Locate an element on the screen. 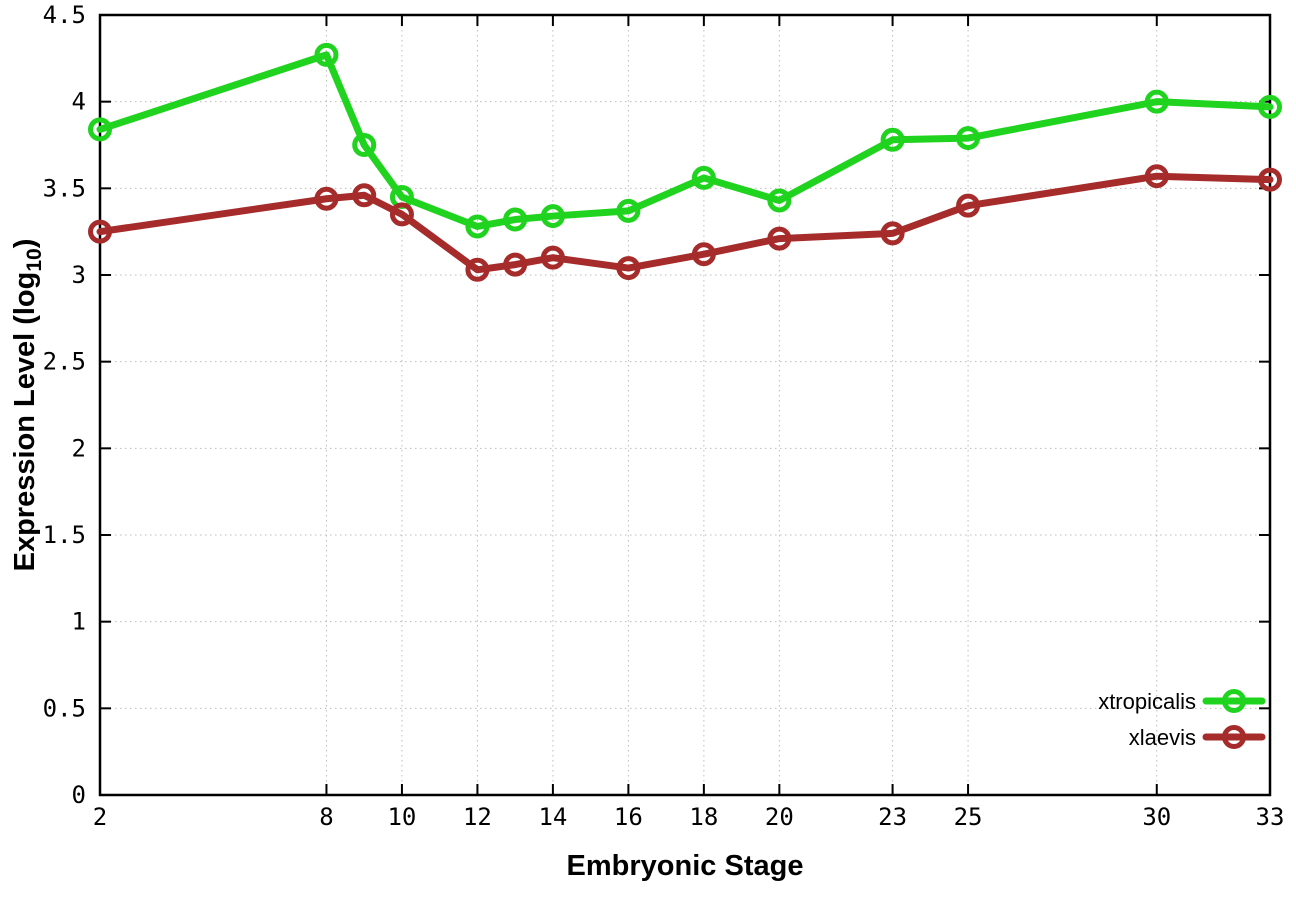 This screenshot has height=907, width=1296. y-tick-label: 4 is located at coordinates (79, 102).